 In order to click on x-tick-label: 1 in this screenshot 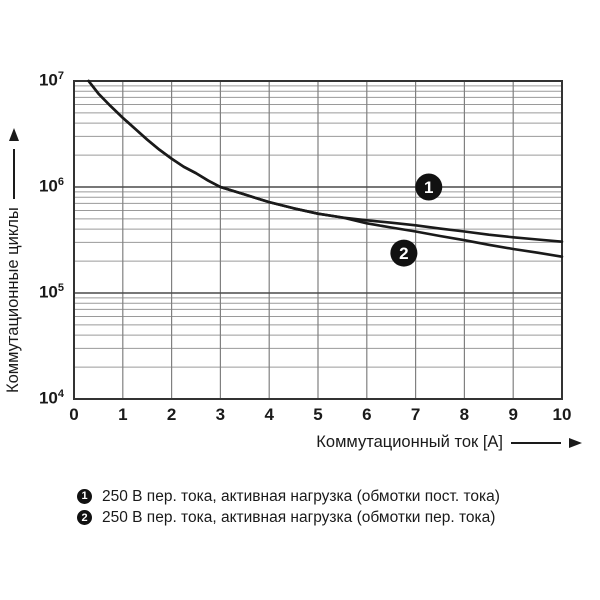, I will do `click(123, 414)`.